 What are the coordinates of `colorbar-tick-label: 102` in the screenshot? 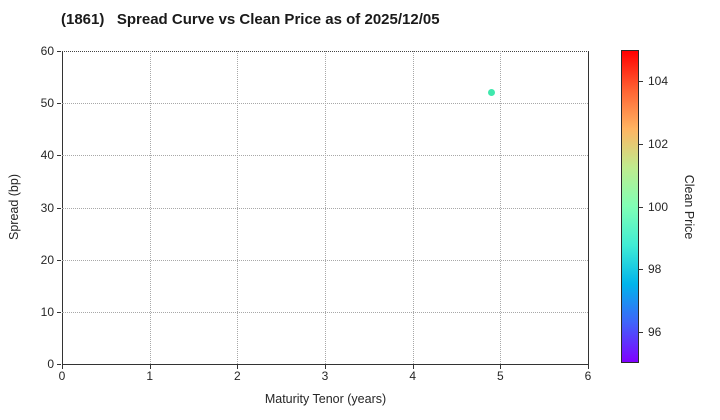 It's located at (658, 143).